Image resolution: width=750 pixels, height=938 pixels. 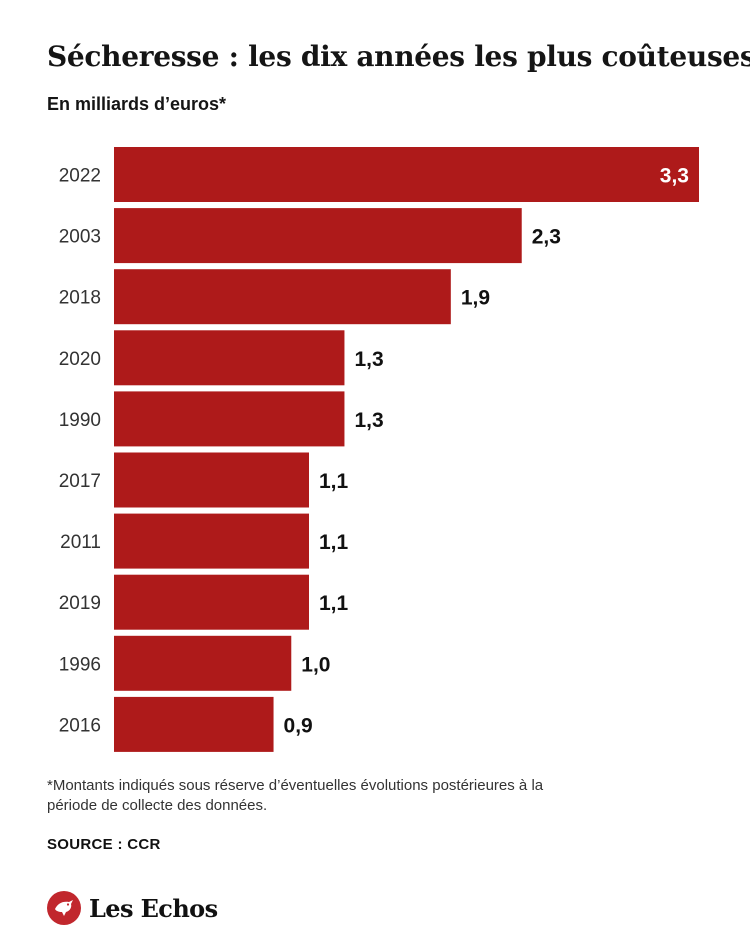 I want to click on year-label-2003: 2003, so click(x=80, y=237).